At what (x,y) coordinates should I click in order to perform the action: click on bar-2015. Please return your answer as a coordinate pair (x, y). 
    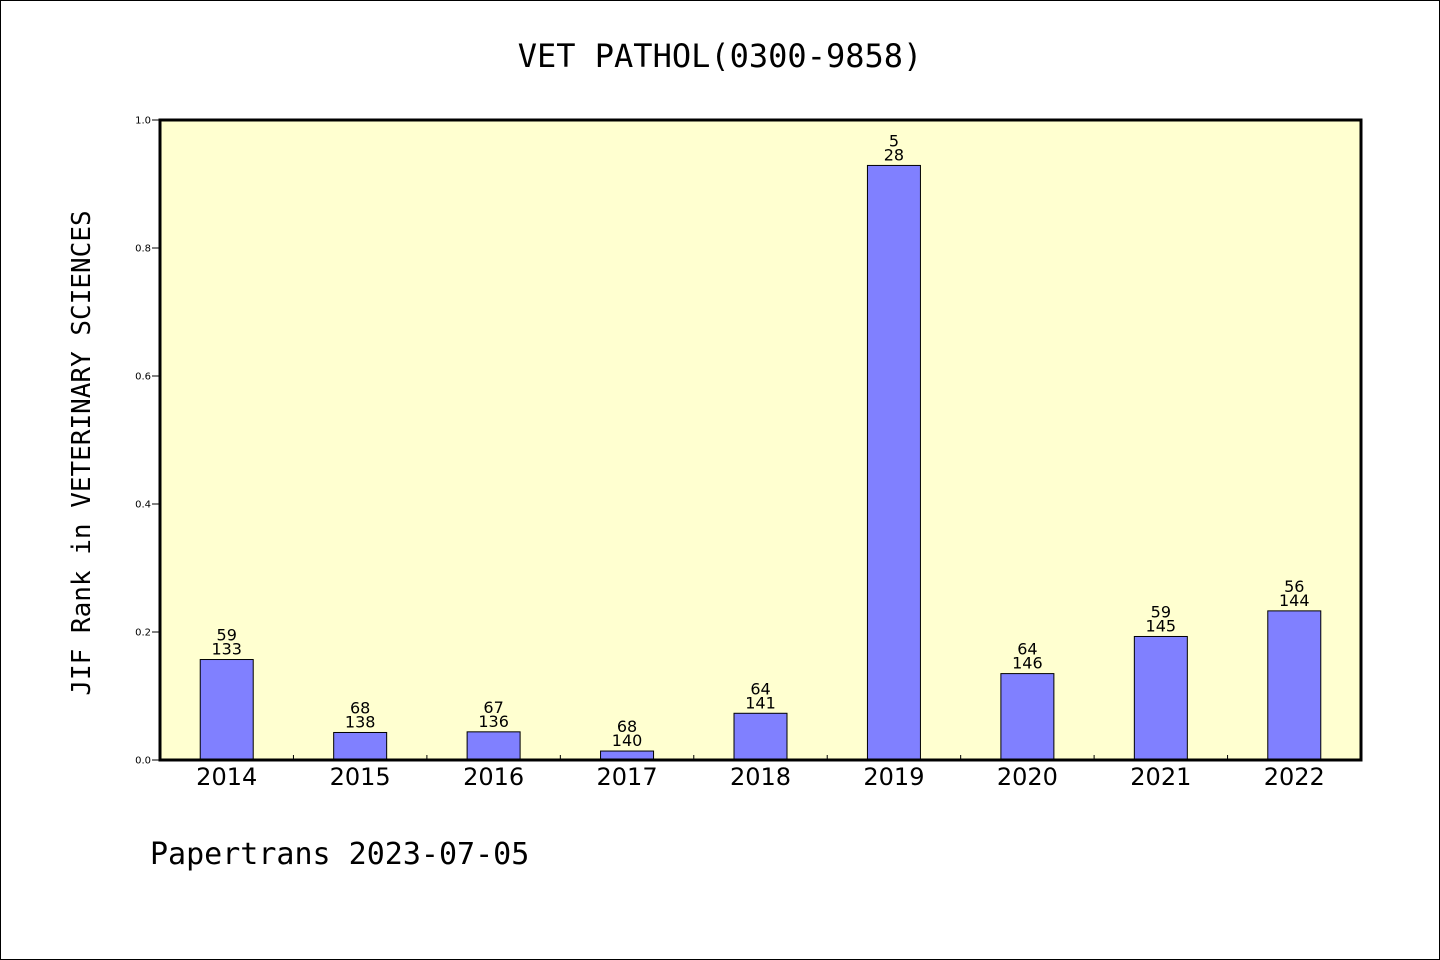
    Looking at the image, I should click on (360, 746).